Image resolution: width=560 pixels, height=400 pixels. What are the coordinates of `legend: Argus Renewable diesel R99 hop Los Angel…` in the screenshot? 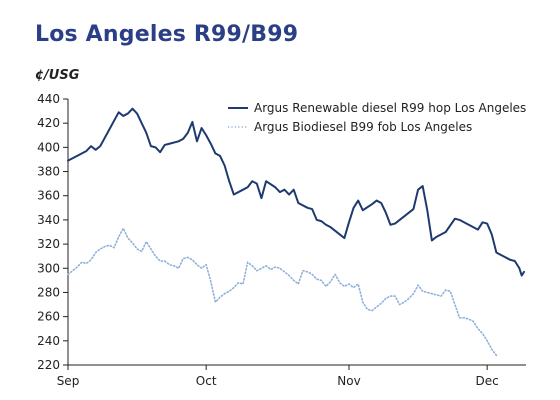 It's located at (377, 117).